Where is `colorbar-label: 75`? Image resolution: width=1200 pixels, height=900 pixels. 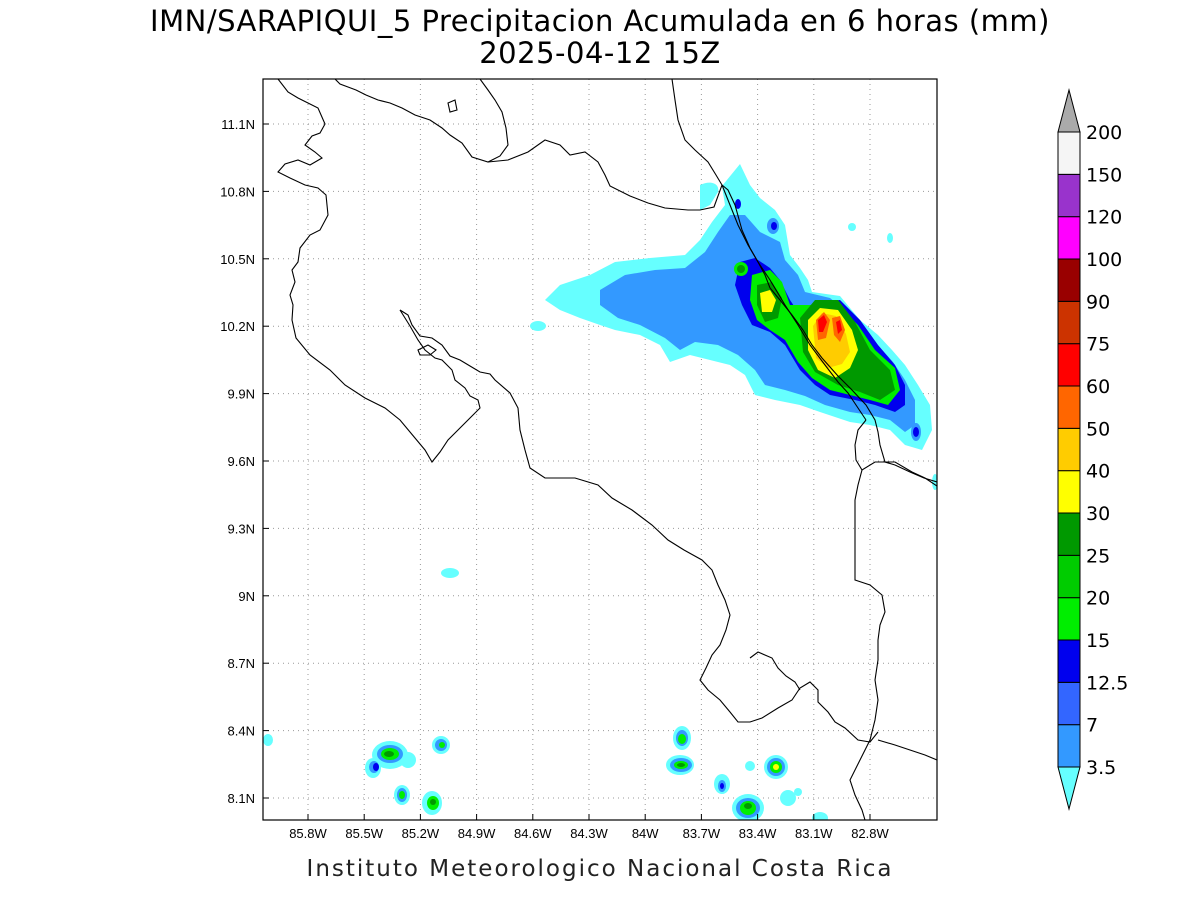 colorbar-label: 75 is located at coordinates (1098, 345).